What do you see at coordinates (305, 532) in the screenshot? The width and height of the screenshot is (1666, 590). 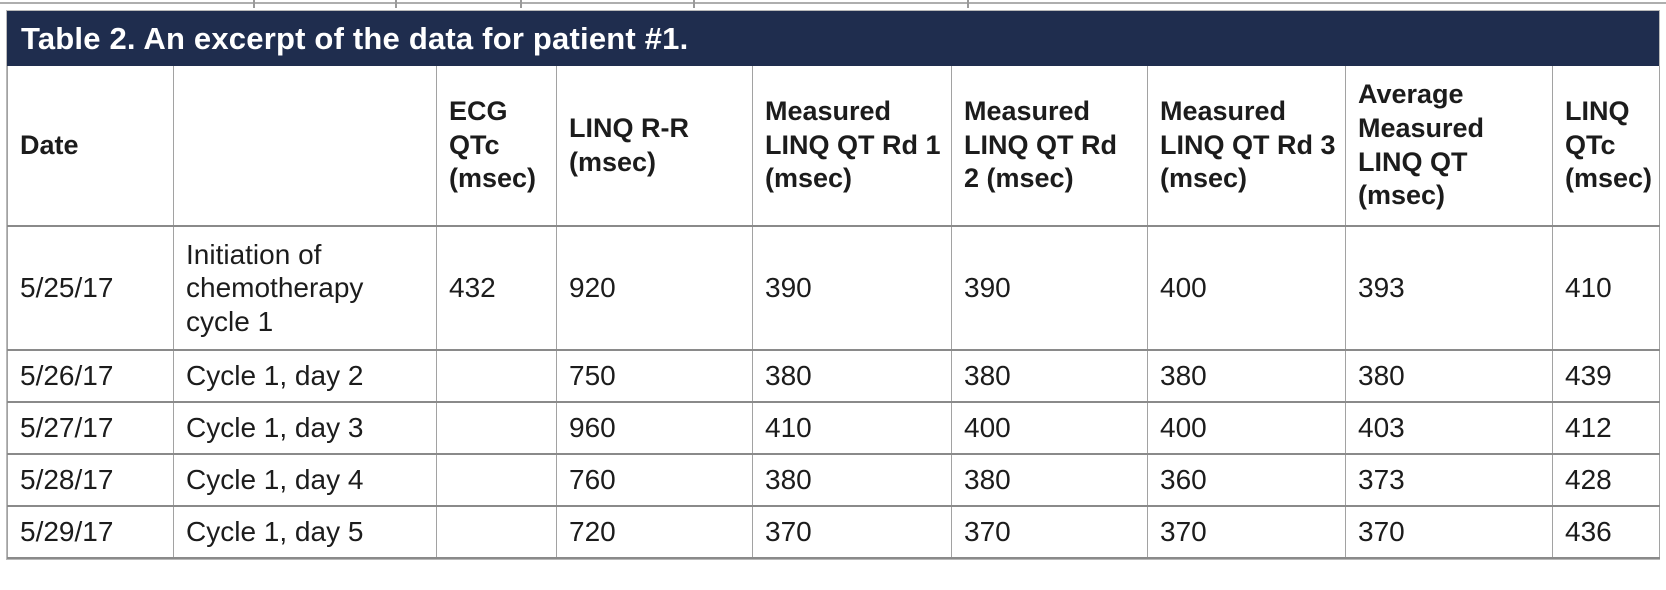 I see `cell-r4-c1: Cycle 1, day 5` at bounding box center [305, 532].